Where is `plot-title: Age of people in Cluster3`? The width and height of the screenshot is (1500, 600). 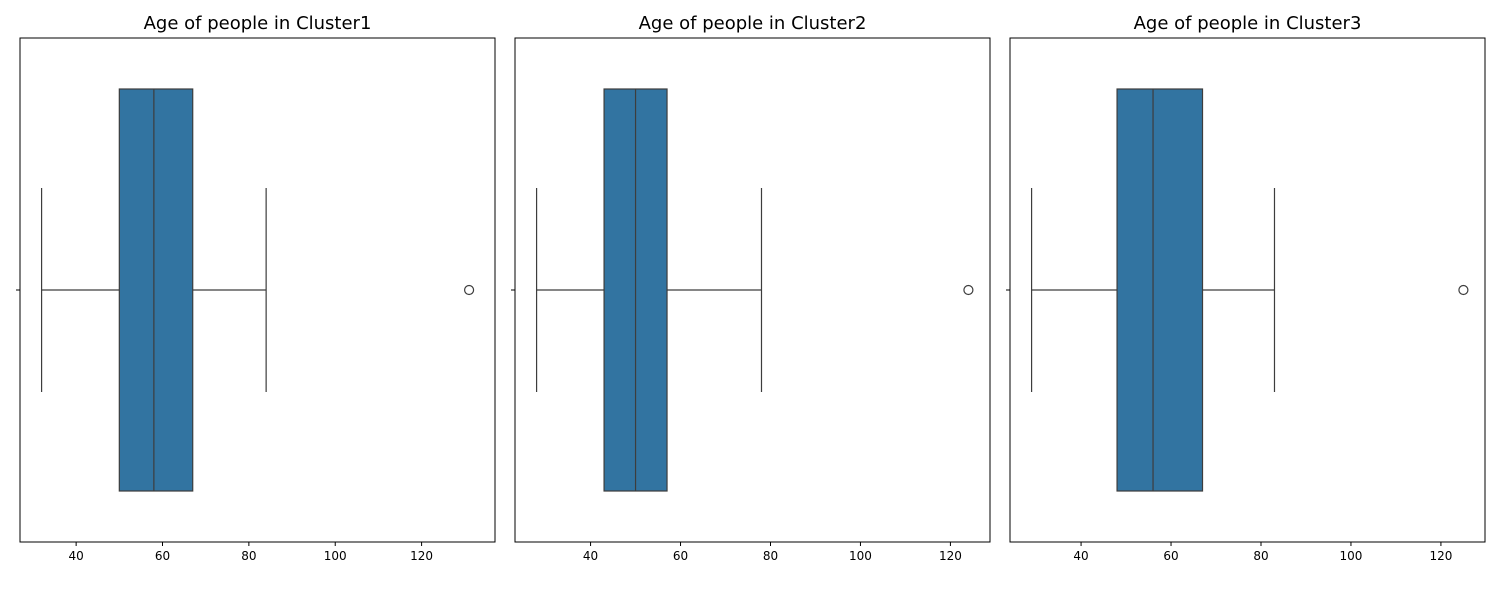 plot-title: Age of people in Cluster3 is located at coordinates (1248, 23).